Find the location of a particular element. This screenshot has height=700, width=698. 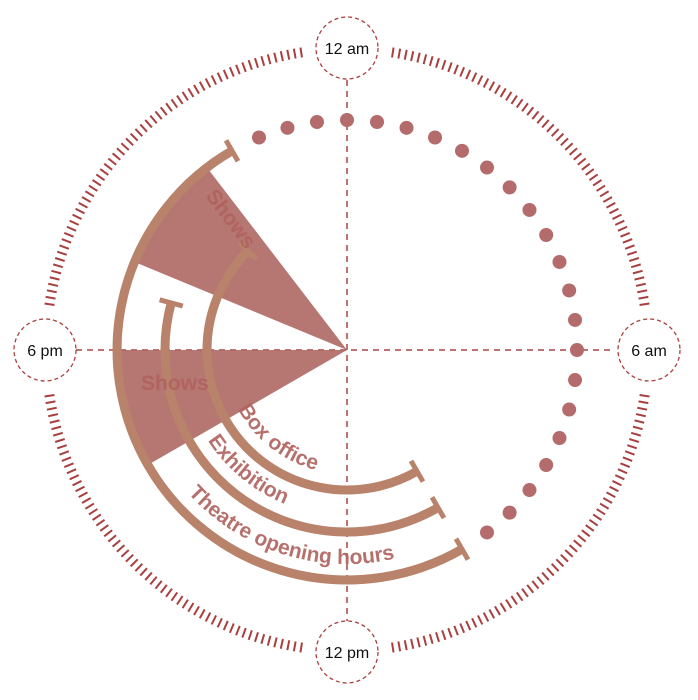

hour-label: 6 am is located at coordinates (649, 351).